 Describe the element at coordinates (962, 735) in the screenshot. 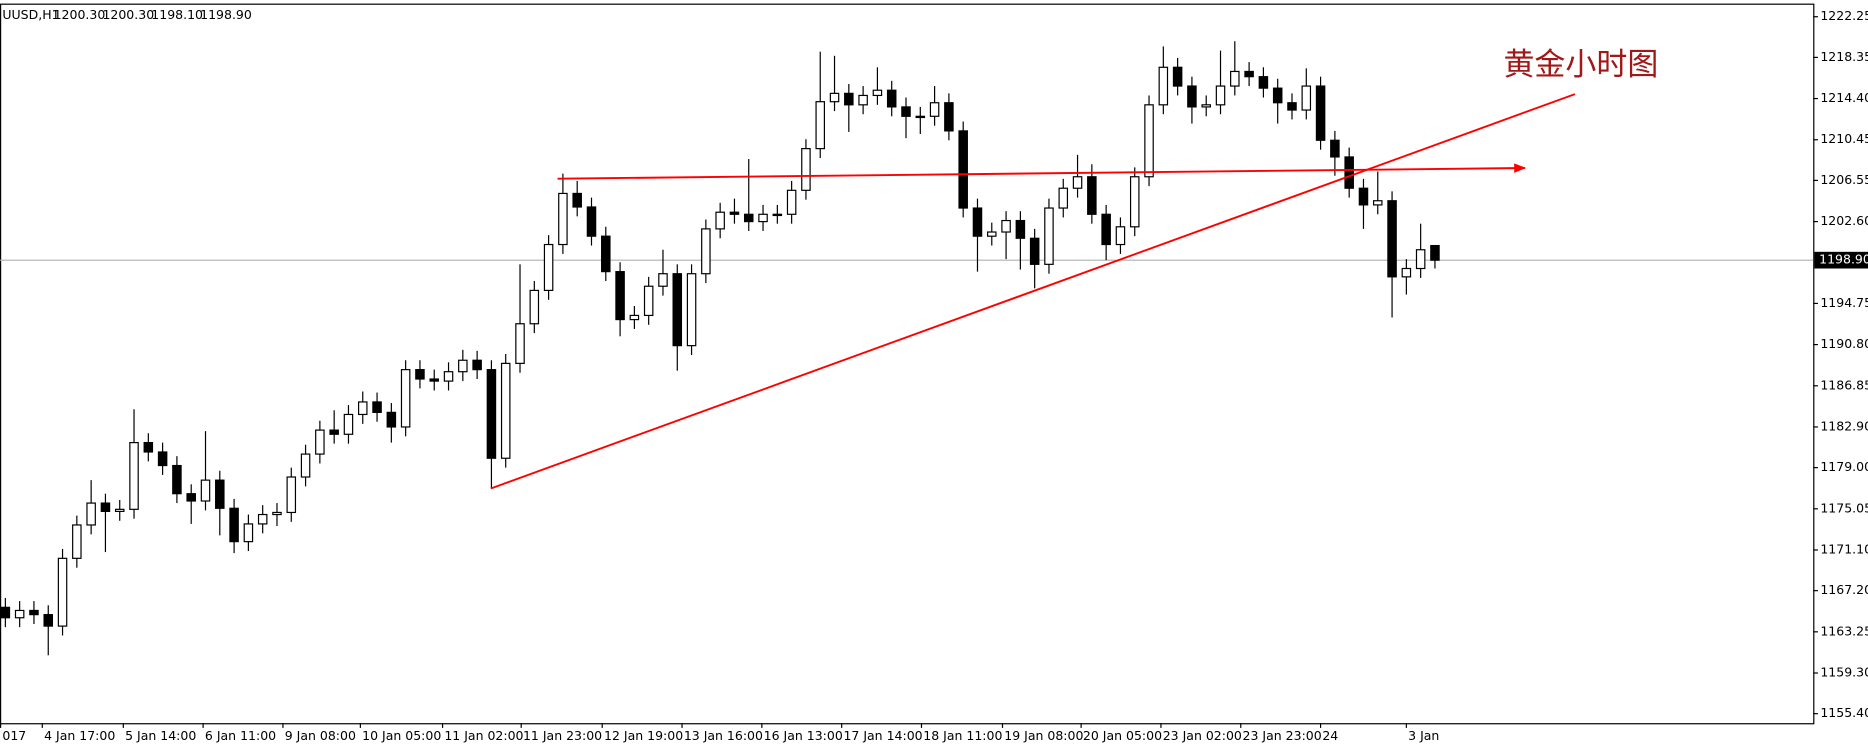

I see `x-tick-label: 18 Jan 11:00` at that location.